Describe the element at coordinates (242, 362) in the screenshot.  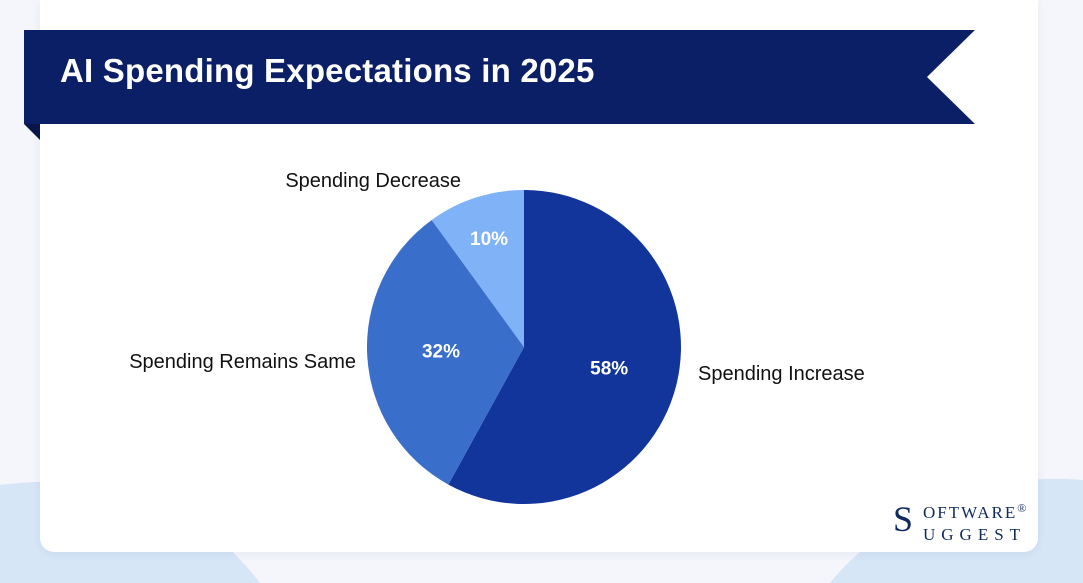
I see `category-label-same: Spending Remains Same` at that location.